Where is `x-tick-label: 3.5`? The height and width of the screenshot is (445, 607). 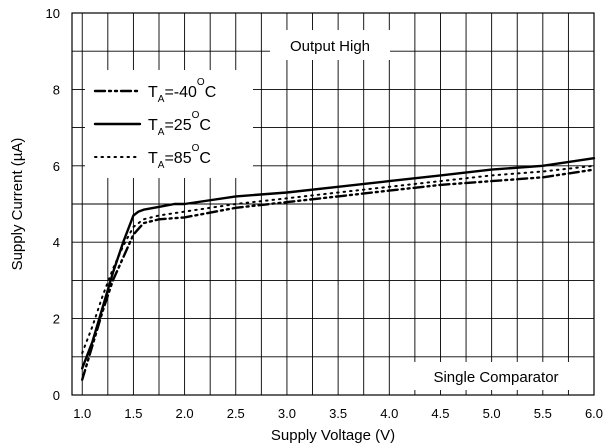
x-tick-label: 3.5 is located at coordinates (338, 413).